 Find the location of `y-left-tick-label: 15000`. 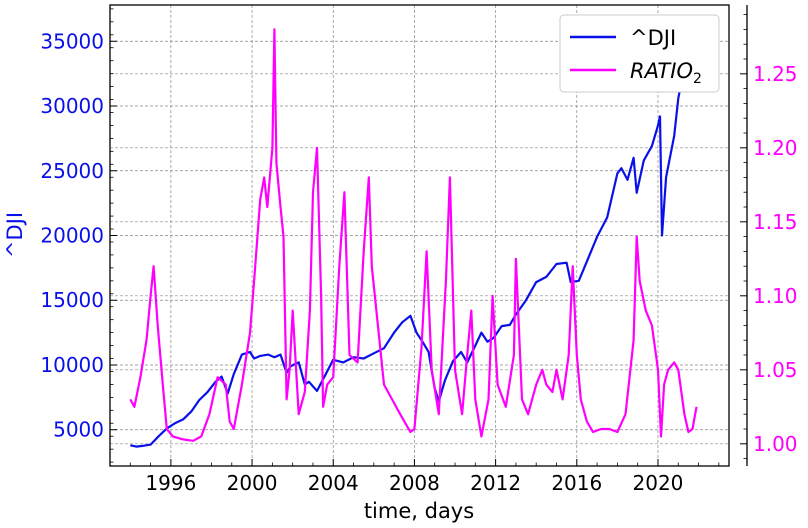

y-left-tick-label: 15000 is located at coordinates (72, 300).